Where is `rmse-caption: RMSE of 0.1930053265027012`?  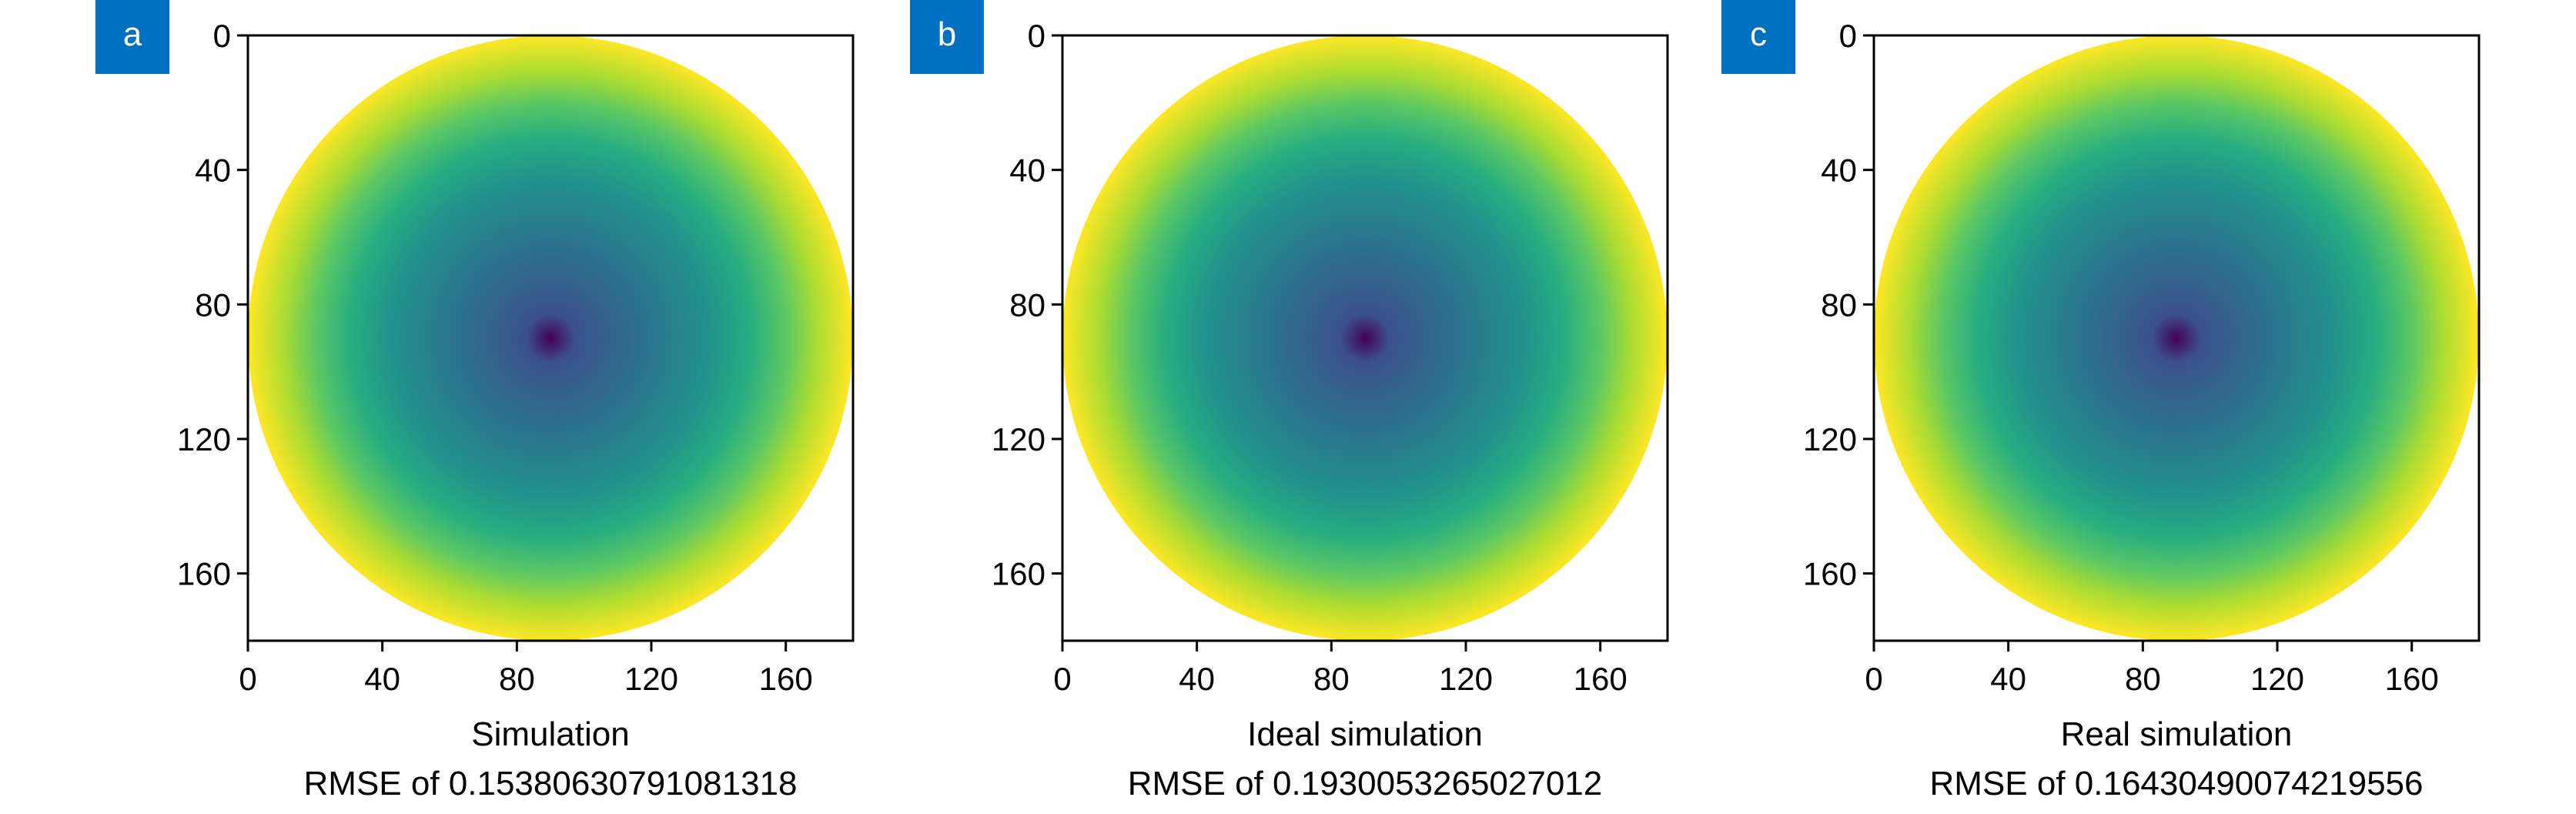
rmse-caption: RMSE of 0.1930053265027012 is located at coordinates (1366, 783).